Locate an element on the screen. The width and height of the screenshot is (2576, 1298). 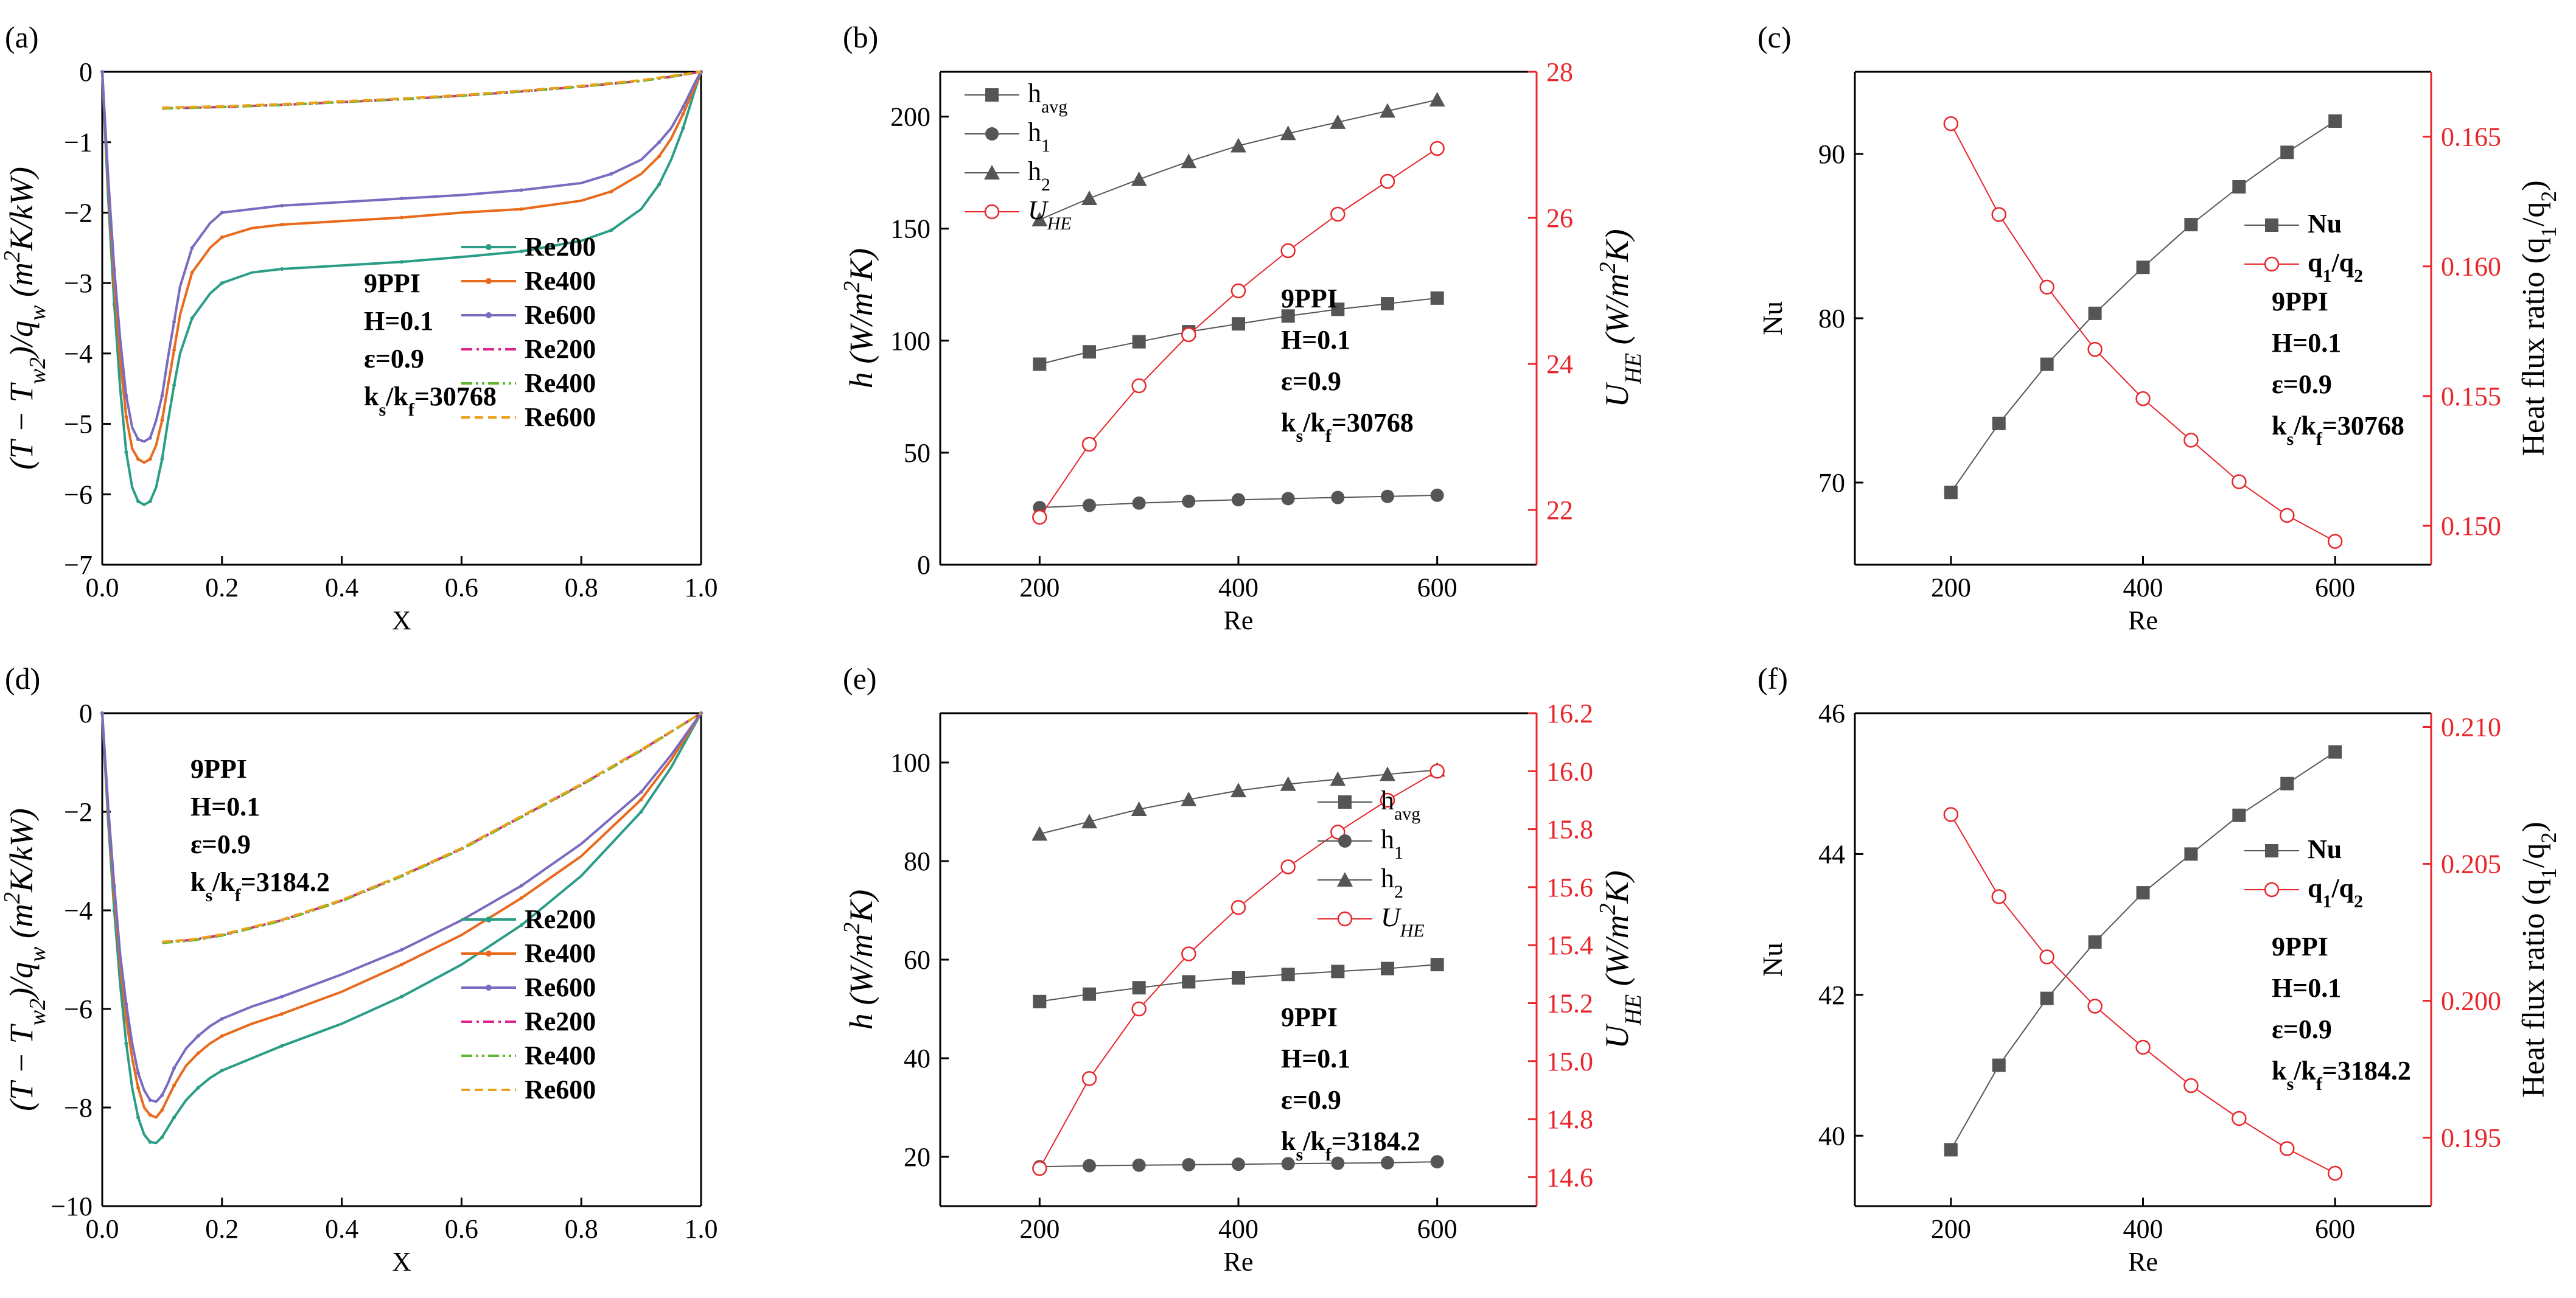
text-part: =3184.2 is located at coordinates (285, 882).